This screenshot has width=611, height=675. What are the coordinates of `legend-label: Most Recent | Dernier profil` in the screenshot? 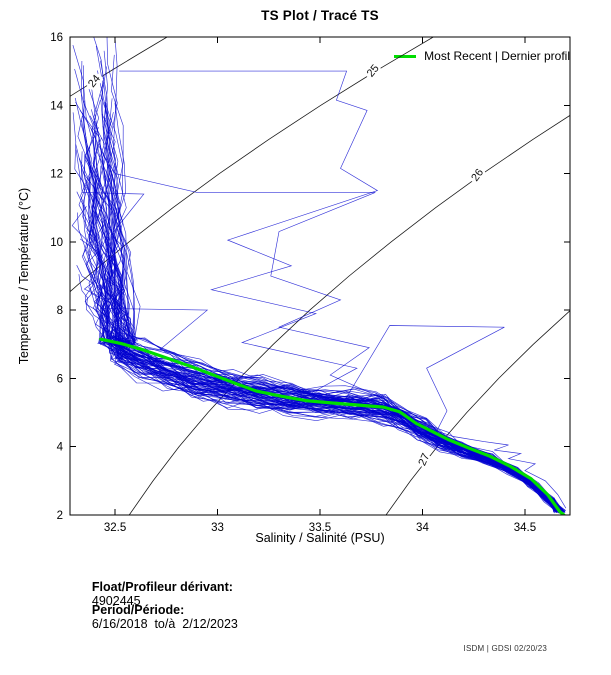 It's located at (497, 56).